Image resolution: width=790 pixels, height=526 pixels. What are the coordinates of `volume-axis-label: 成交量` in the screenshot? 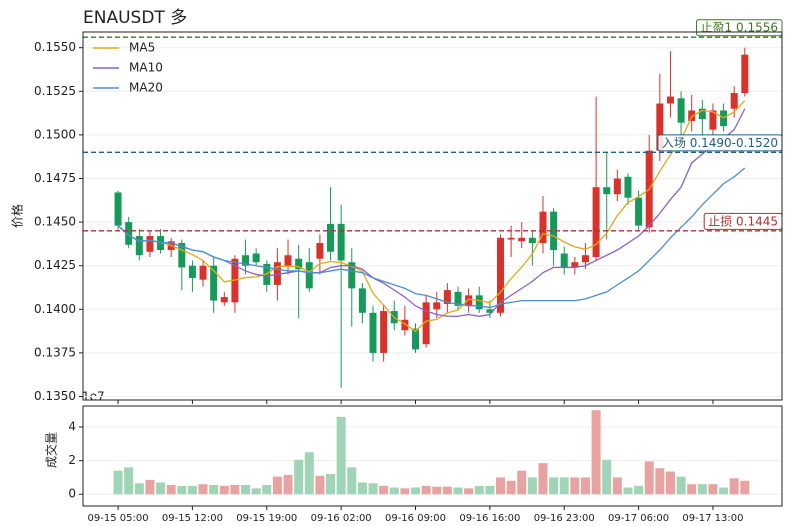 It's located at (51, 450).